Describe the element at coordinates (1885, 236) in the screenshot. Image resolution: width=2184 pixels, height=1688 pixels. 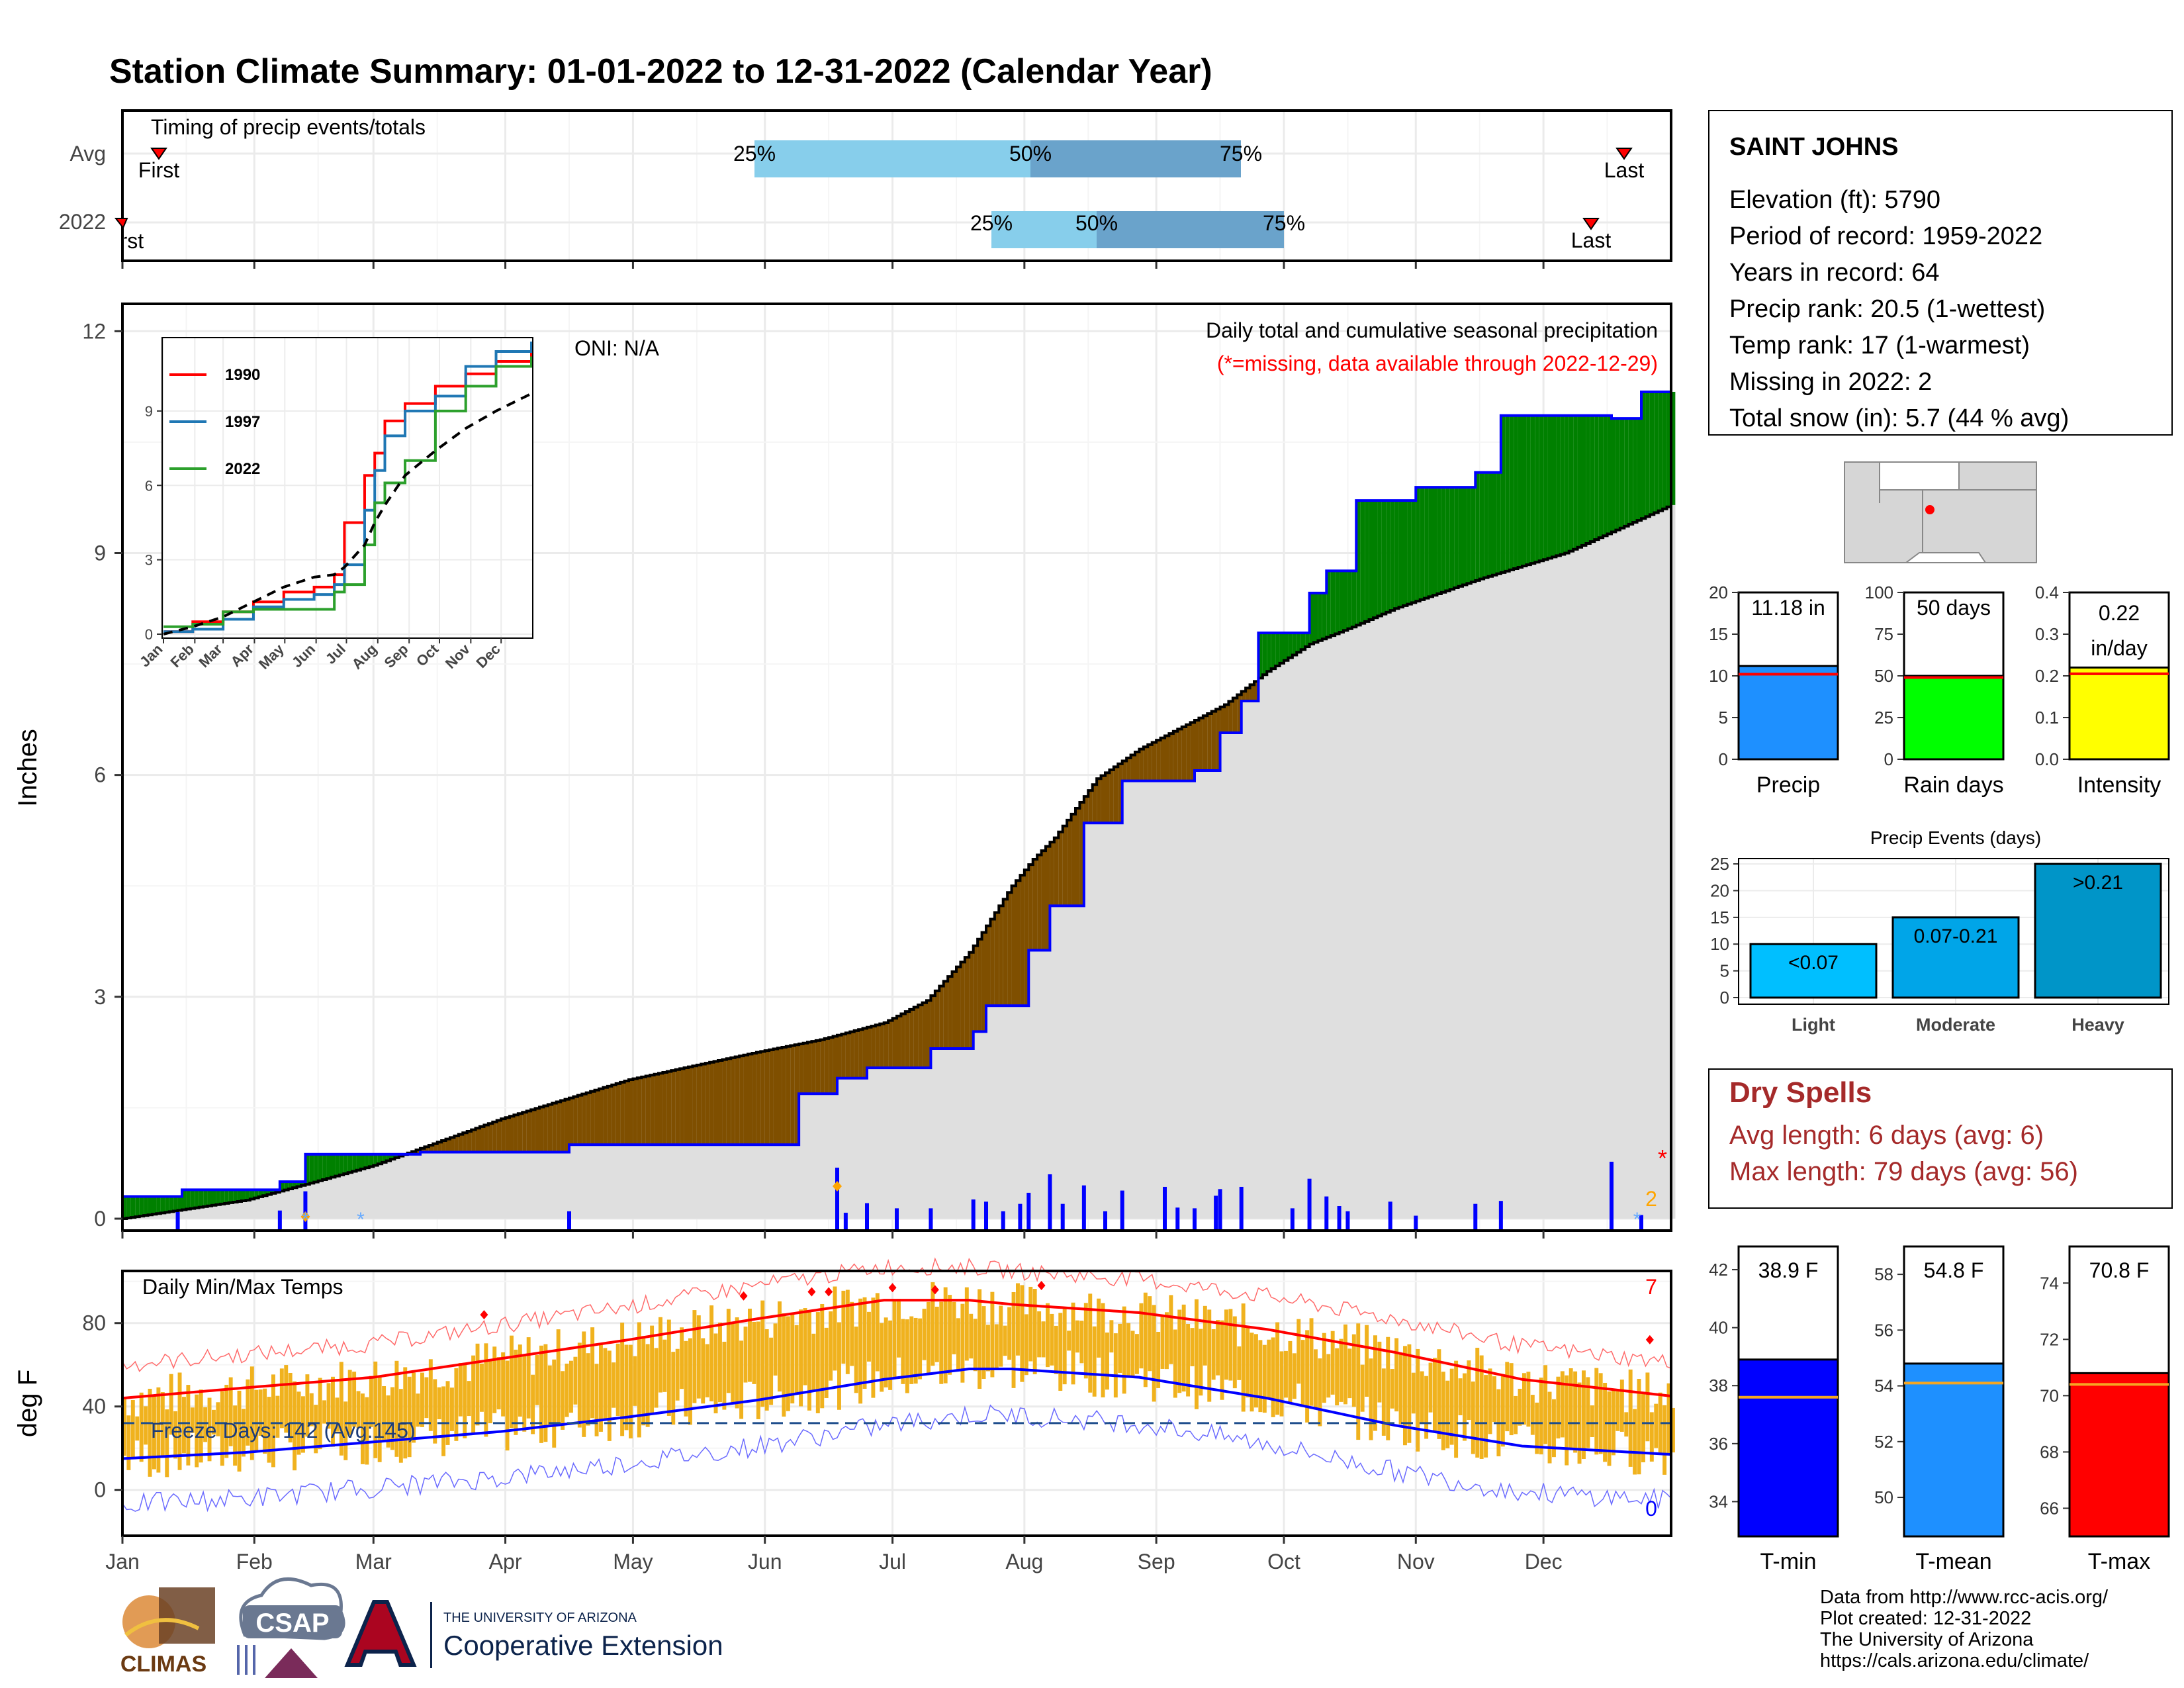
I see `station-info-line: Period of record: 1959-2022` at that location.